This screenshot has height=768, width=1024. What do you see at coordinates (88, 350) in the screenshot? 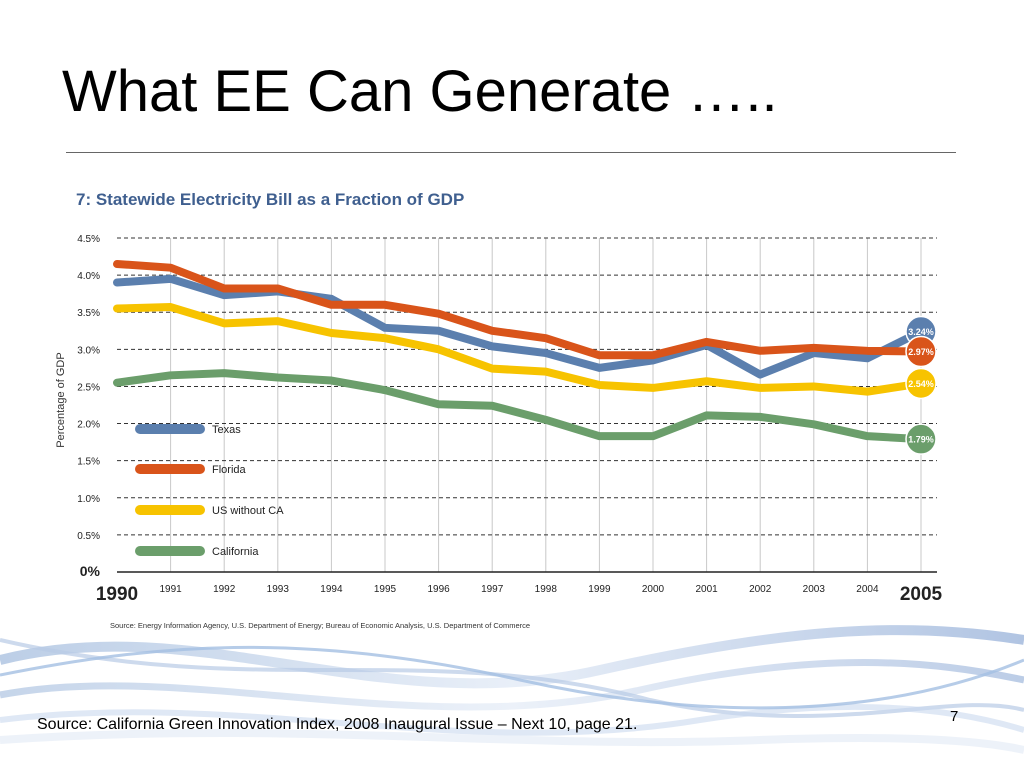
I see `y-tick-label: 3.0%` at bounding box center [88, 350].